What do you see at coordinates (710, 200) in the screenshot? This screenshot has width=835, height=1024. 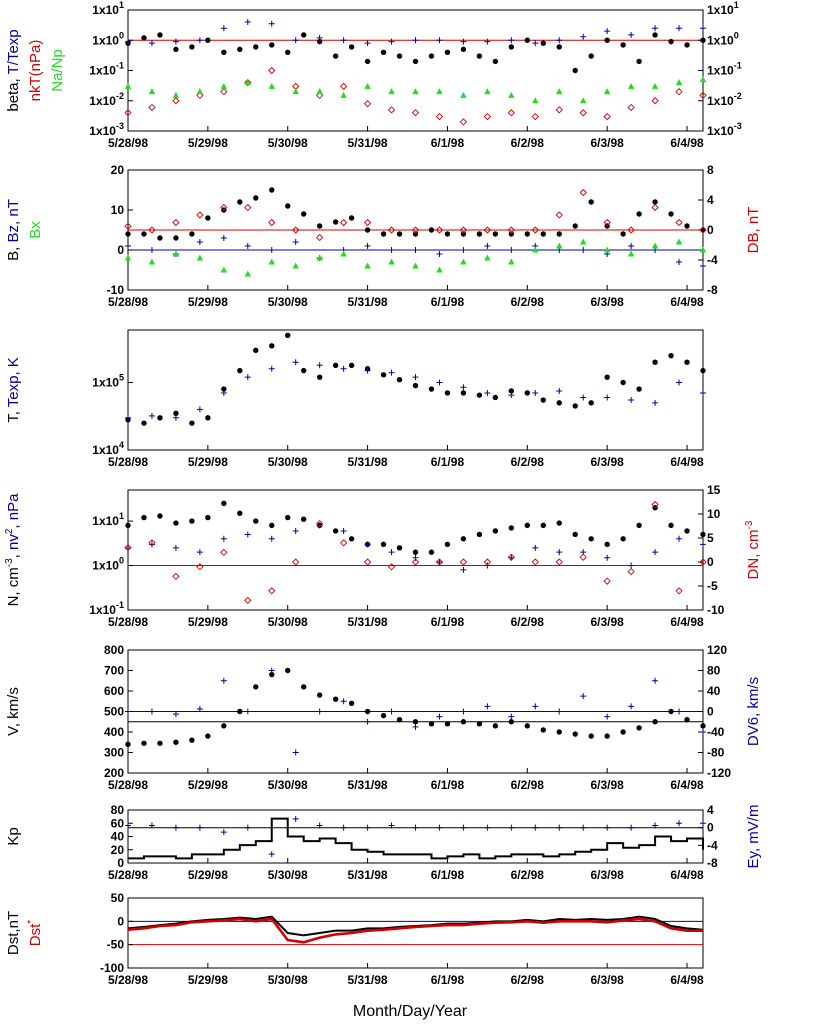 I see `y2-tick-label: 4` at bounding box center [710, 200].